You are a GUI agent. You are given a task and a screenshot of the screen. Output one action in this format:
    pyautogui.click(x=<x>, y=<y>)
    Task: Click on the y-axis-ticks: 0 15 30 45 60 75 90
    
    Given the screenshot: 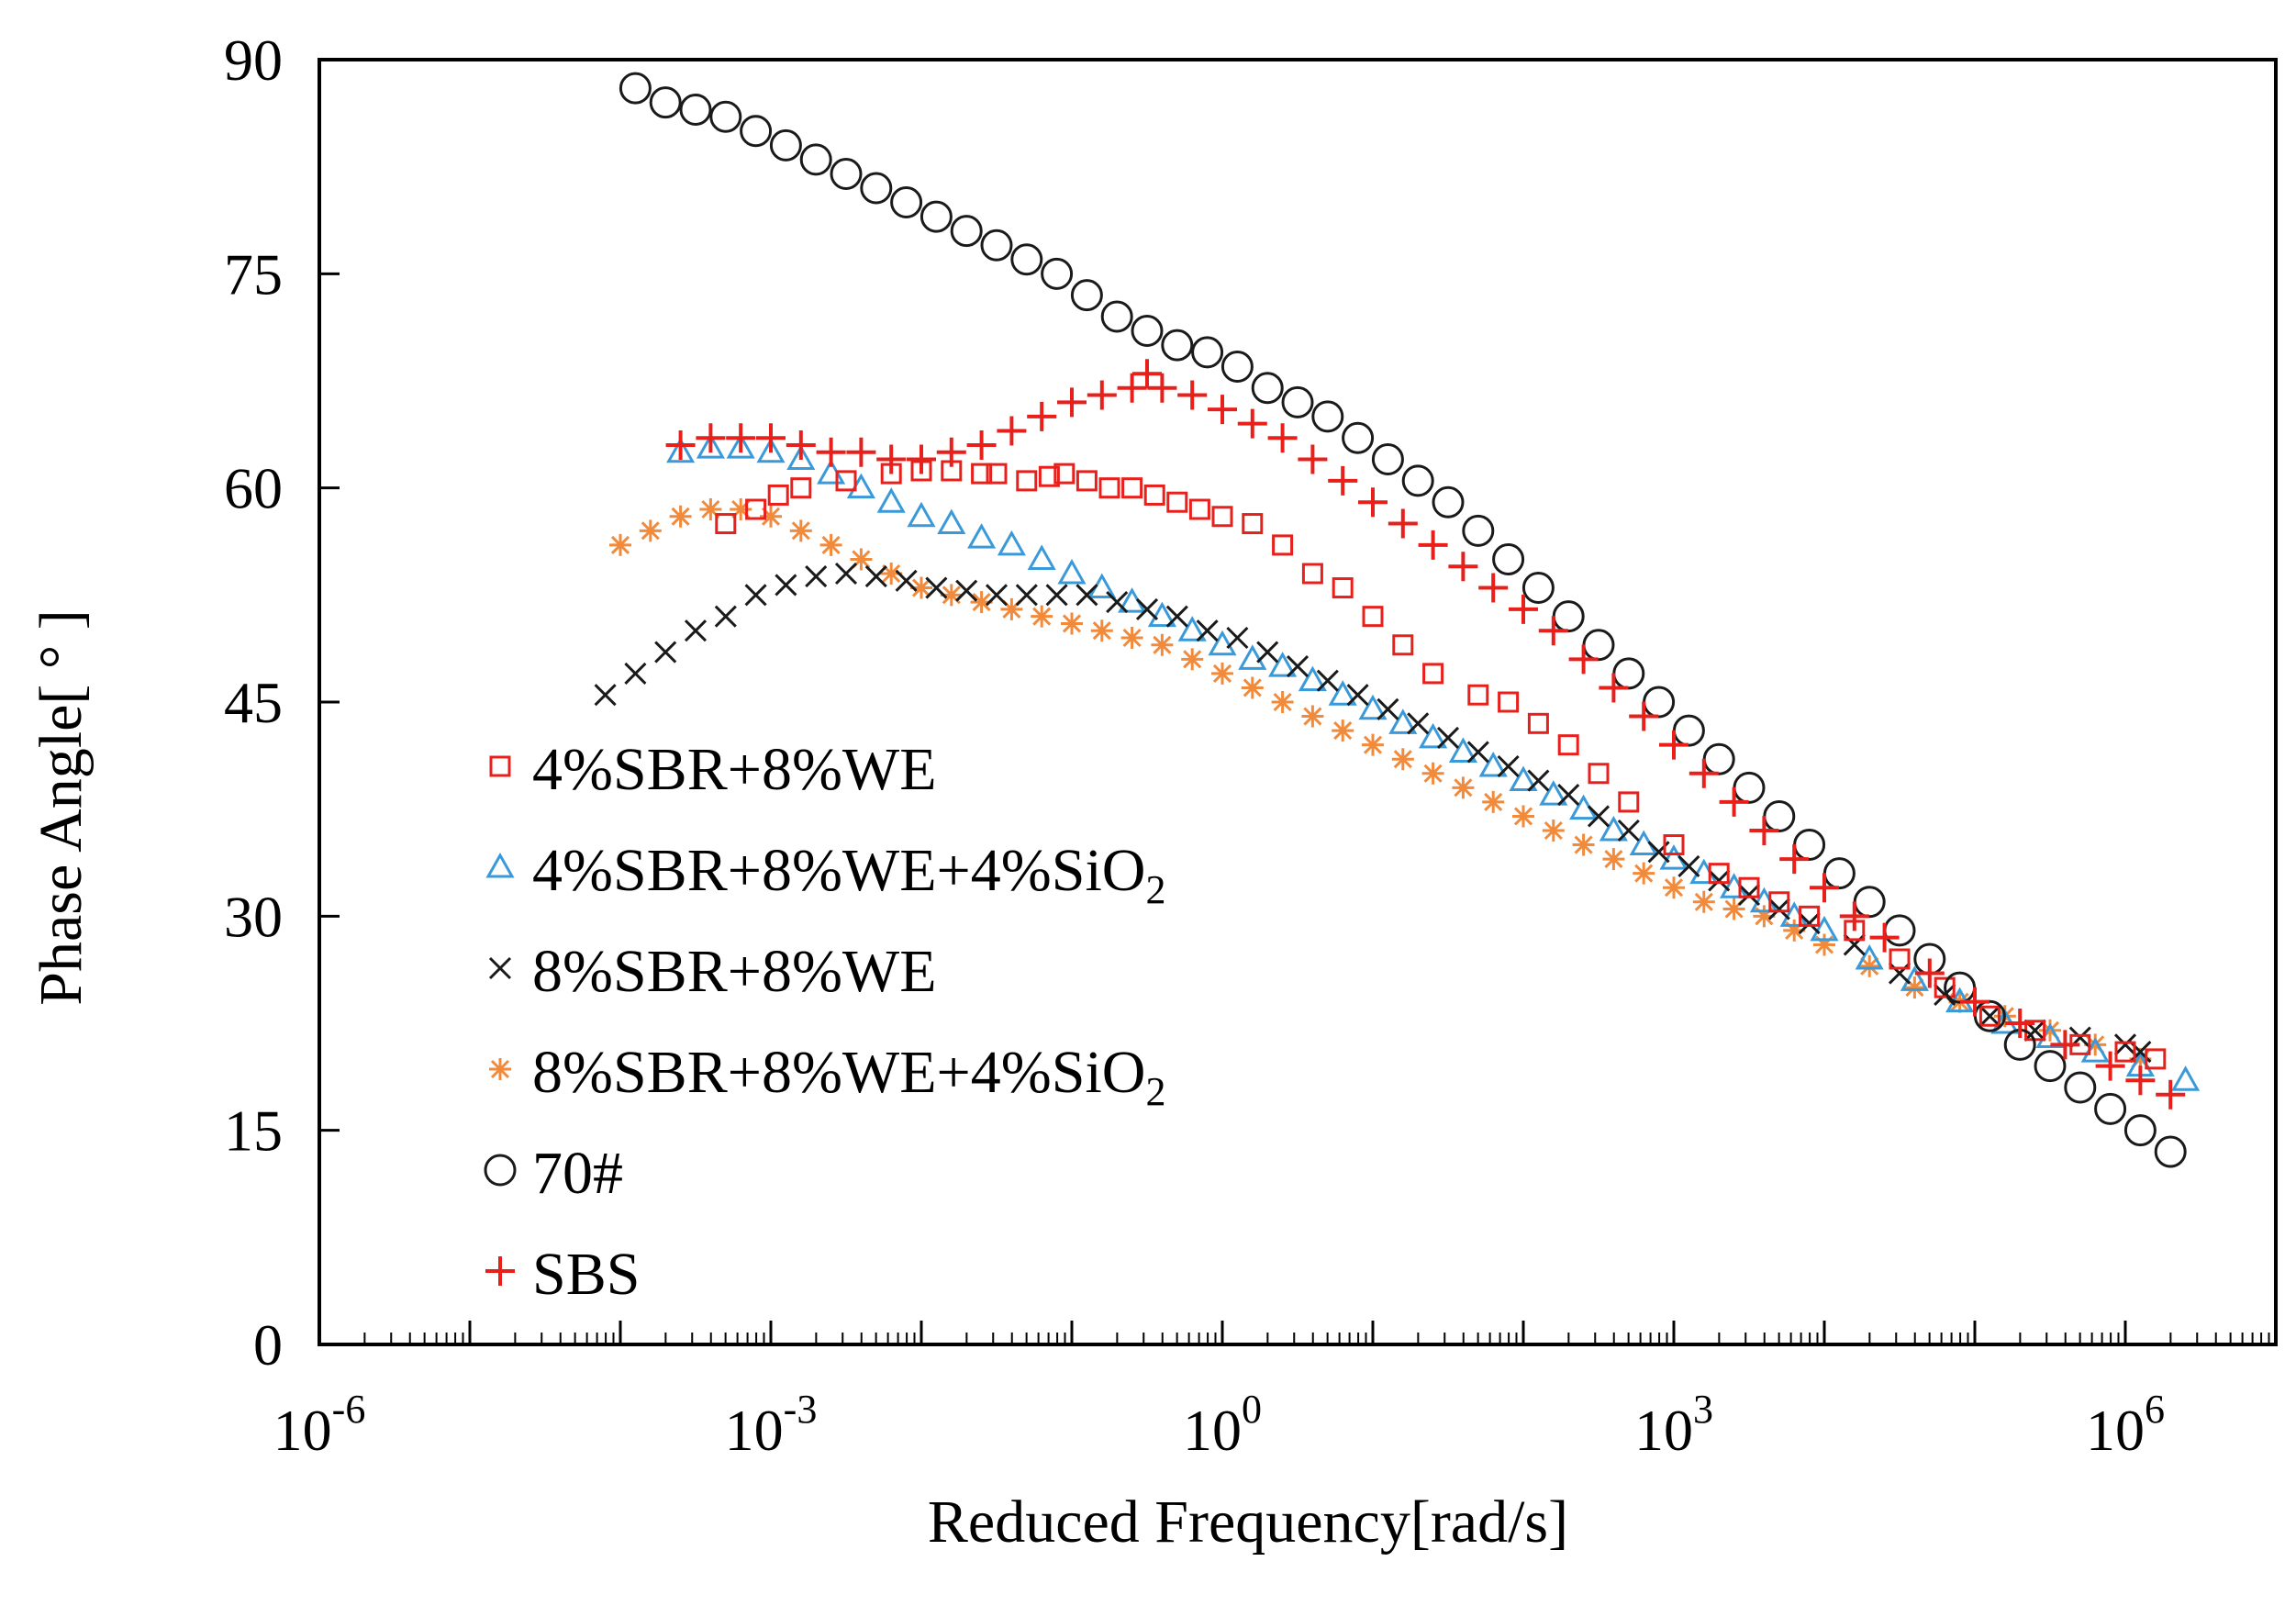 What is the action you would take?
    pyautogui.click(x=282, y=702)
    